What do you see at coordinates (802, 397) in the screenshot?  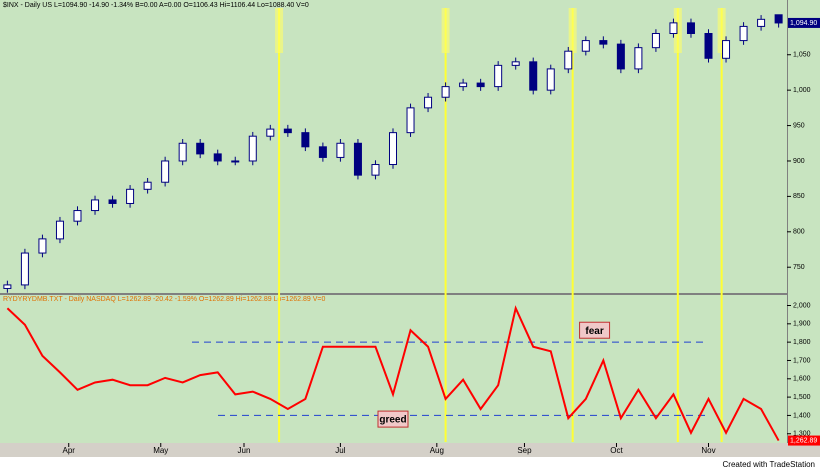 I see `y-tick-label: 1,500` at bounding box center [802, 397].